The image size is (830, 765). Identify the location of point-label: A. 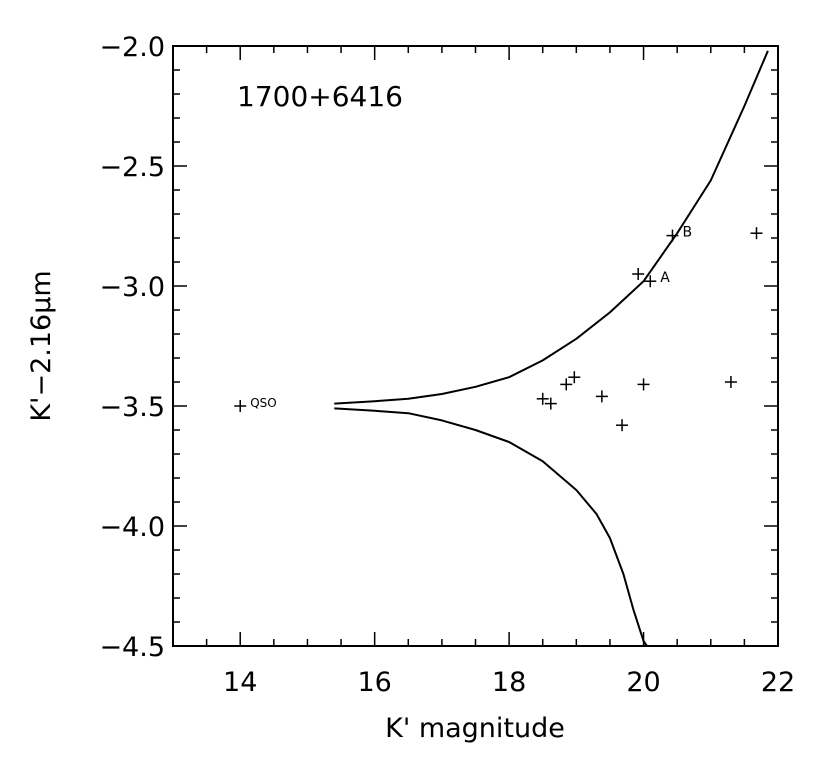
(665, 278).